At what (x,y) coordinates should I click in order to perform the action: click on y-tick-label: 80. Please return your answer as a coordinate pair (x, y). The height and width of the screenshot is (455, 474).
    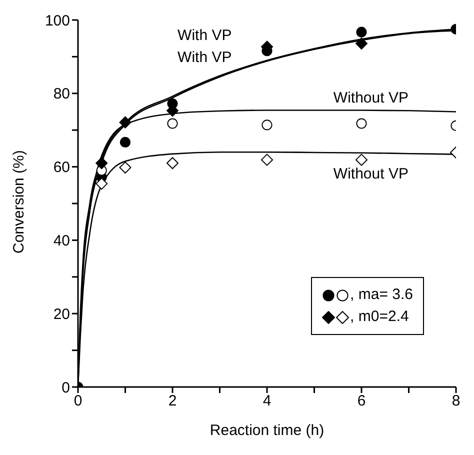
    Looking at the image, I should click on (61, 94).